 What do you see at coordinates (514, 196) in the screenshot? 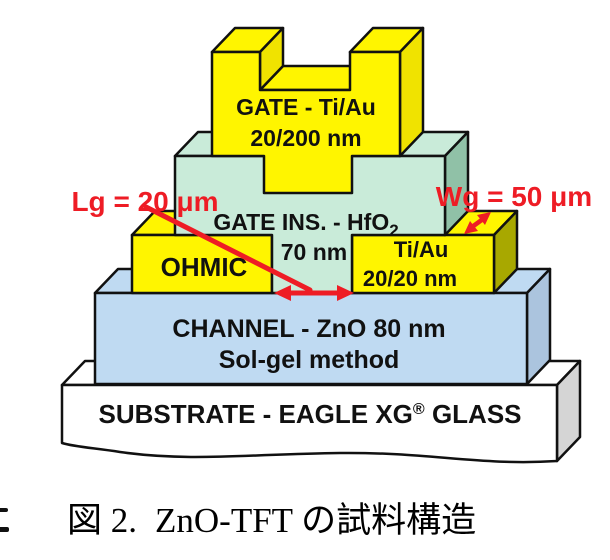
I see `gate-width-label: Wg = 50 μm` at bounding box center [514, 196].